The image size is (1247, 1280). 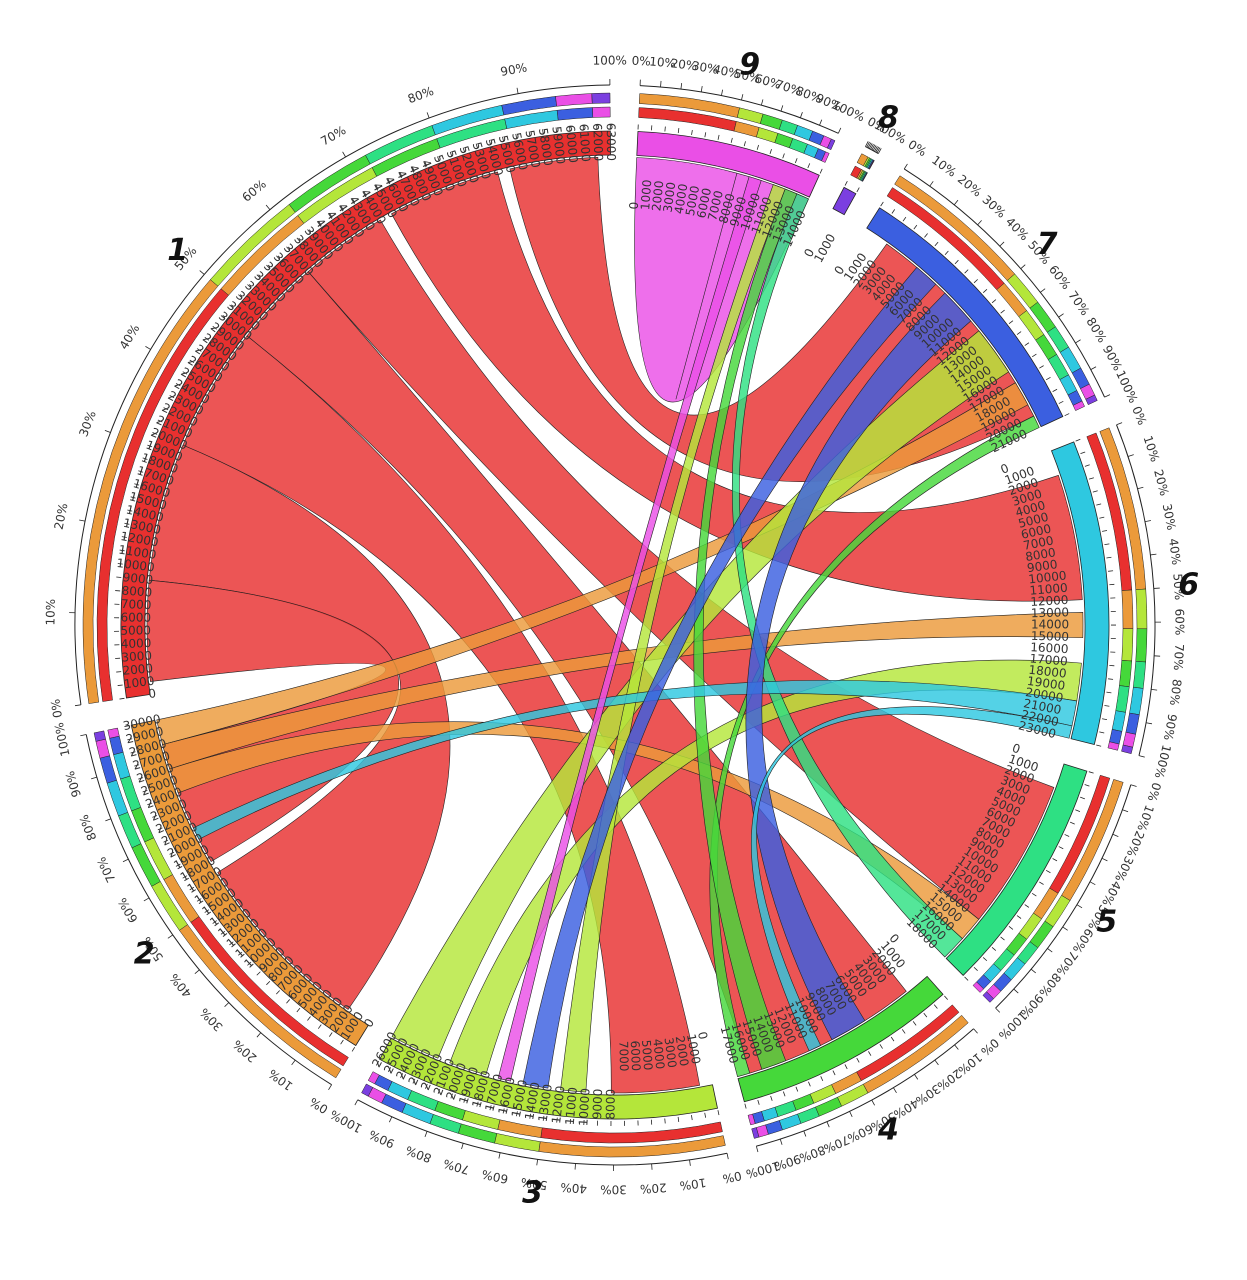 I want to click on percent-label-9-10: 100%, so click(x=848, y=111).